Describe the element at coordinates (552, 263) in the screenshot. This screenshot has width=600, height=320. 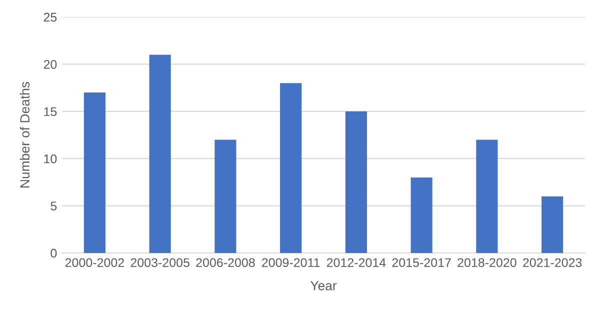
I see `x-tick-label: 2021-2023` at that location.